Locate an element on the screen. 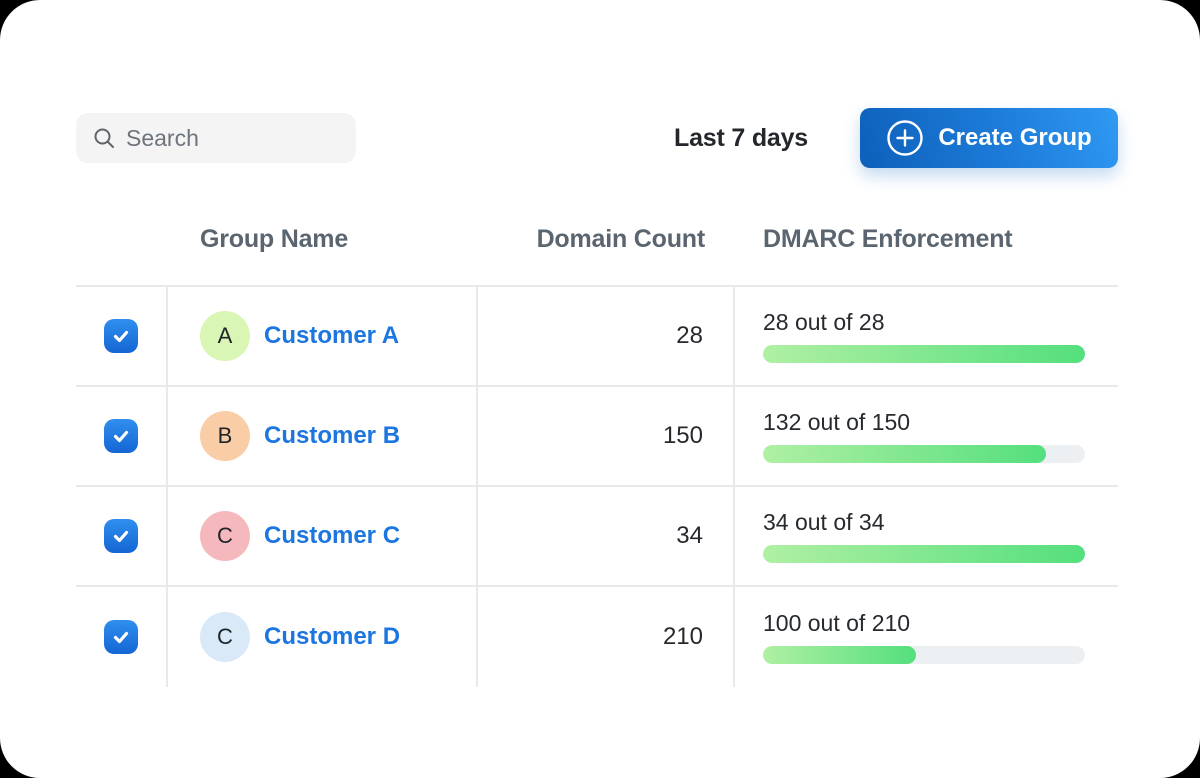  table-row-cell: 28 is located at coordinates (606, 337).